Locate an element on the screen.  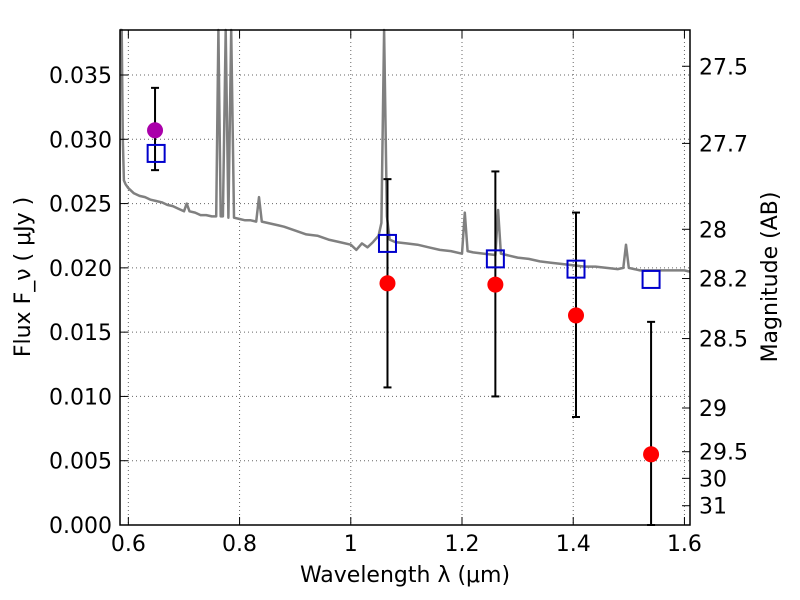
x-axis-title: Wavelength λ (μm) is located at coordinates (405, 575).